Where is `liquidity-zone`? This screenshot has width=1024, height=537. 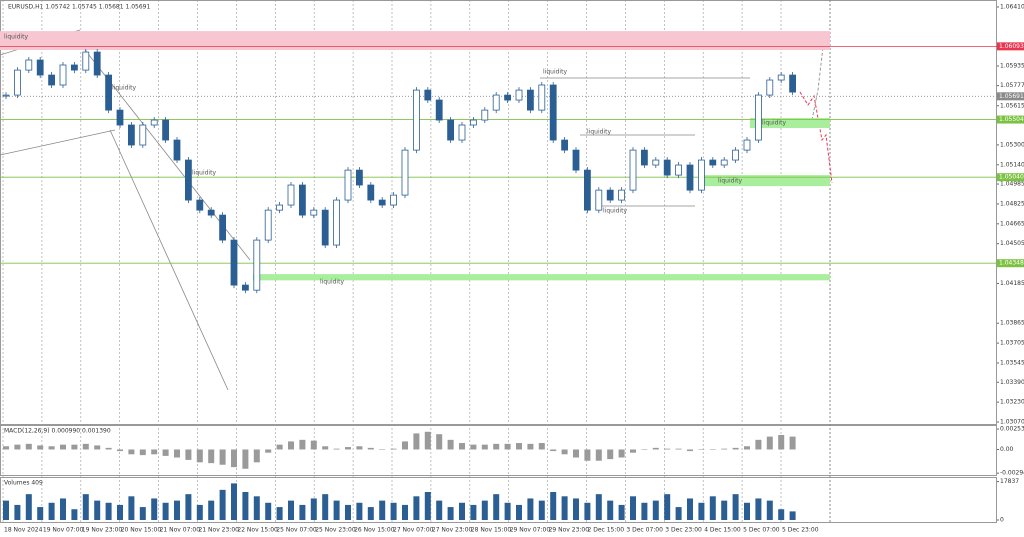 liquidity-zone is located at coordinates (765, 181).